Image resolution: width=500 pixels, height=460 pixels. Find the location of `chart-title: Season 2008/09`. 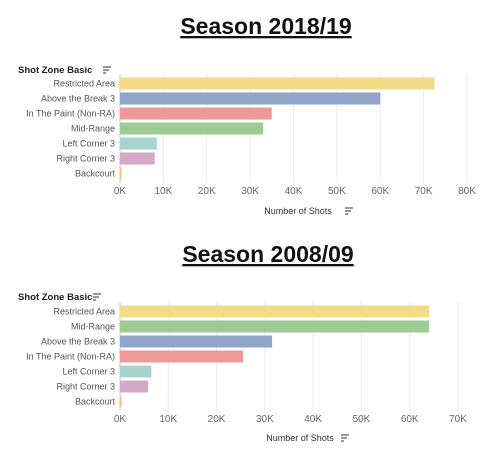

chart-title: Season 2008/09 is located at coordinates (267, 254).